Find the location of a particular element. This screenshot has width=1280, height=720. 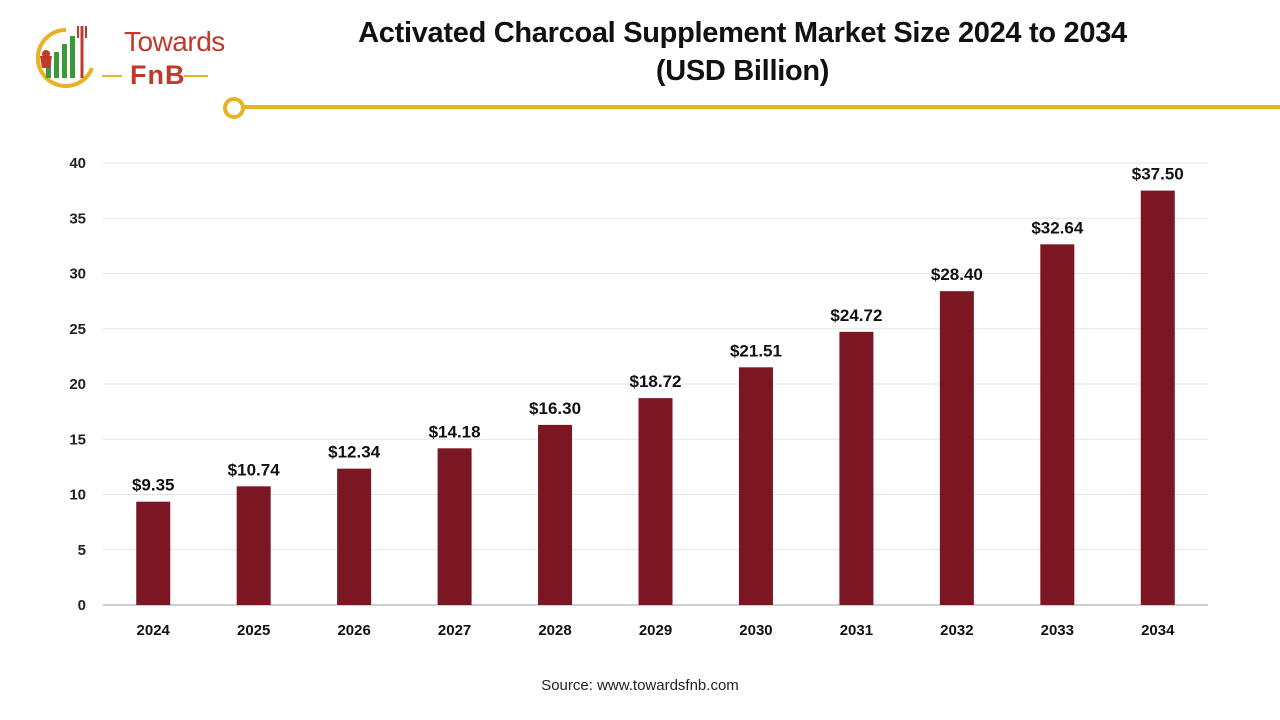

bar-2030 is located at coordinates (755, 486).